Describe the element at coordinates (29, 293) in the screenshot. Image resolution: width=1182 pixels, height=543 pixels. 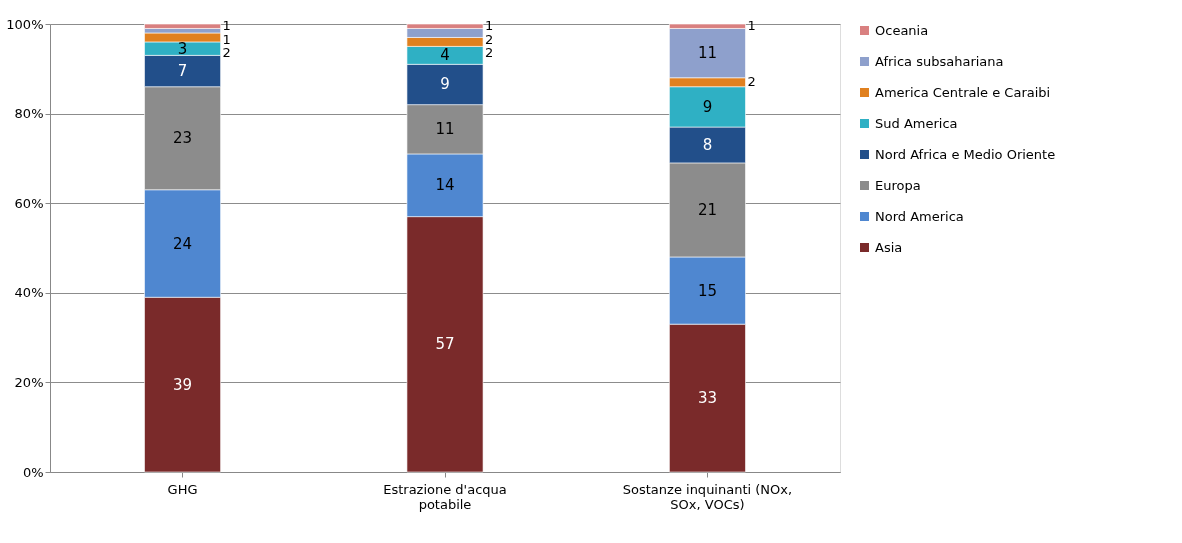
I see `y-tick-label: 40%` at that location.